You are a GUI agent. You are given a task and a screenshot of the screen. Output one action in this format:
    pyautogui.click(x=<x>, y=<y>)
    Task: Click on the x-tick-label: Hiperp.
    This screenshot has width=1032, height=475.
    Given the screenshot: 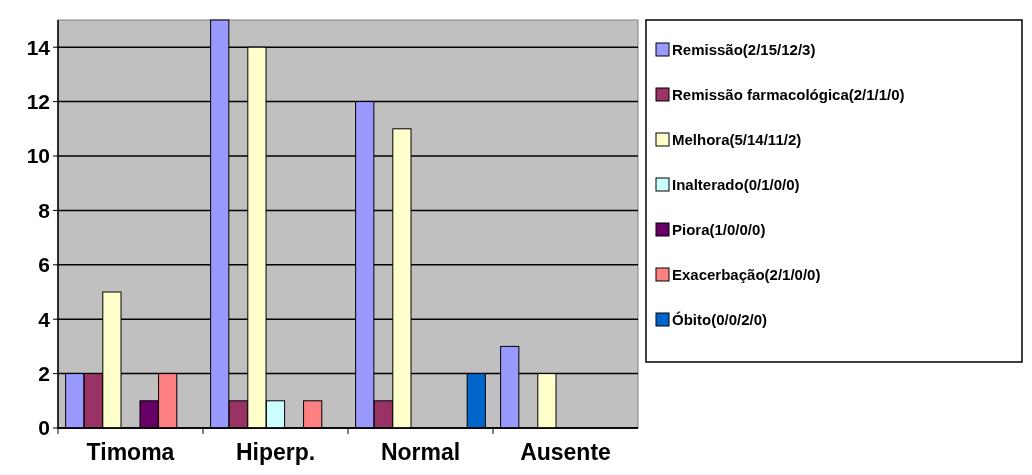 What is the action you would take?
    pyautogui.click(x=275, y=452)
    